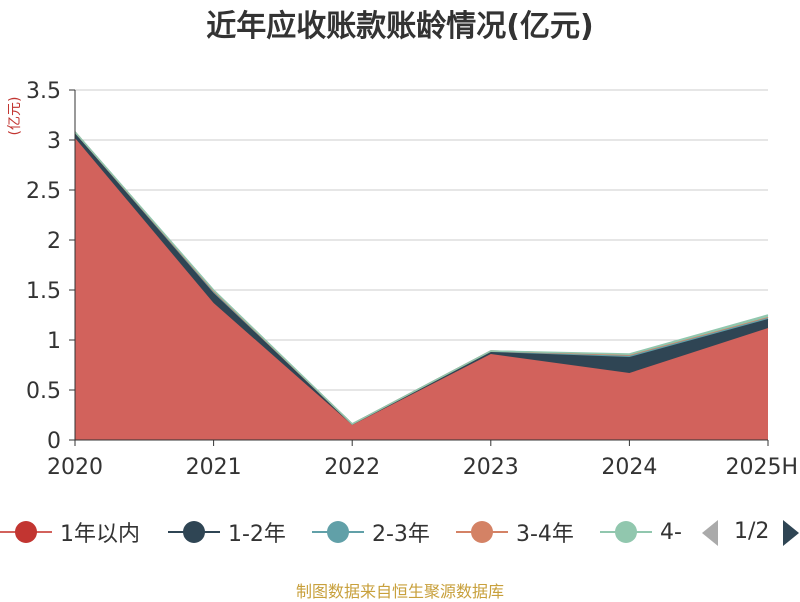  Describe the element at coordinates (54, 441) in the screenshot. I see `y-tick-label: 0` at that location.